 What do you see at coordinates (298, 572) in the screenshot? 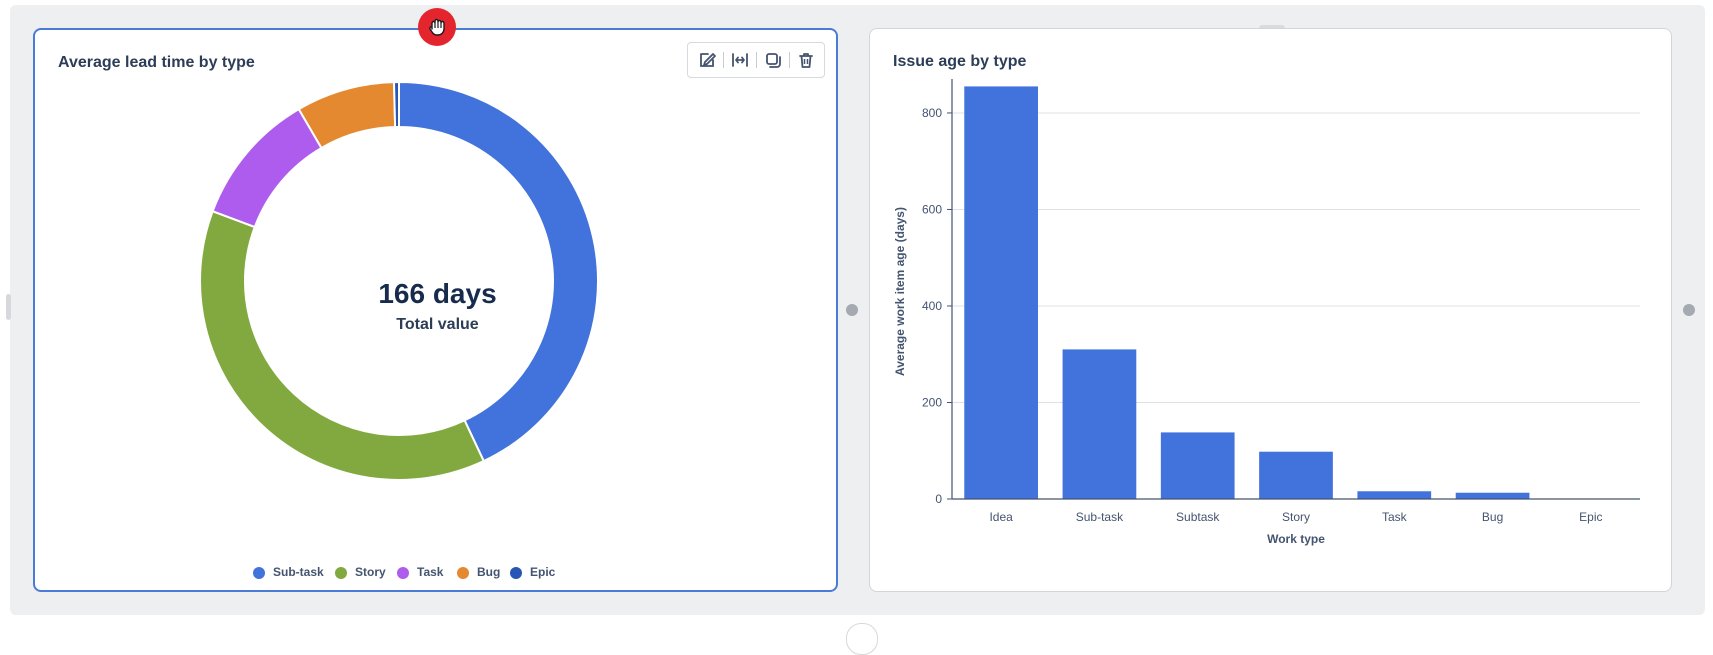
I see `legend-label: Sub-task` at bounding box center [298, 572].